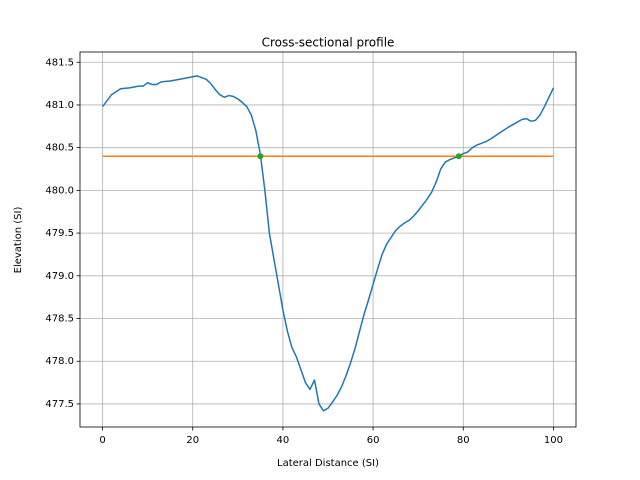 This screenshot has width=640, height=480. What do you see at coordinates (59, 105) in the screenshot?
I see `y-tick-label: 481.0` at bounding box center [59, 105].